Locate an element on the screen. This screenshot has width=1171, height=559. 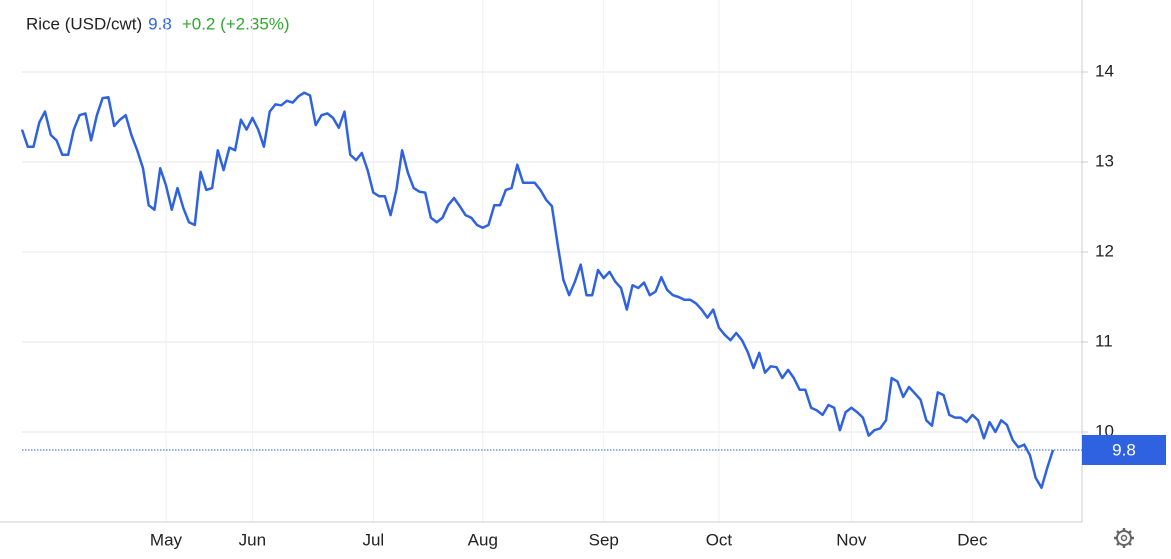
y-tick-label: 14 is located at coordinates (1104, 70).